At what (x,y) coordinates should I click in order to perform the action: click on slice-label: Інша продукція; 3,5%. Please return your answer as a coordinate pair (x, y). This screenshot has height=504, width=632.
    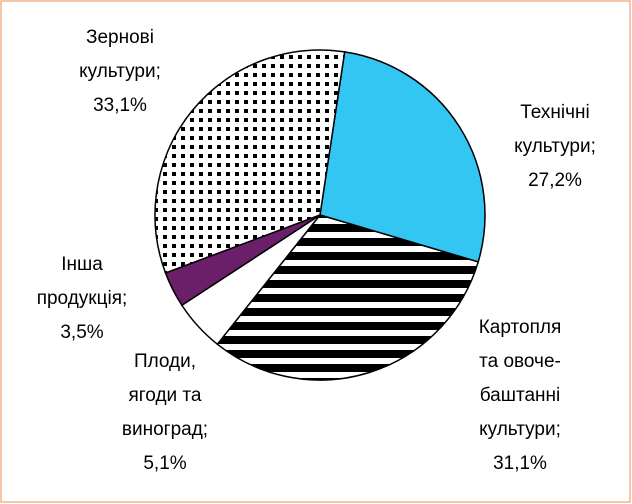
    Looking at the image, I should click on (82, 299).